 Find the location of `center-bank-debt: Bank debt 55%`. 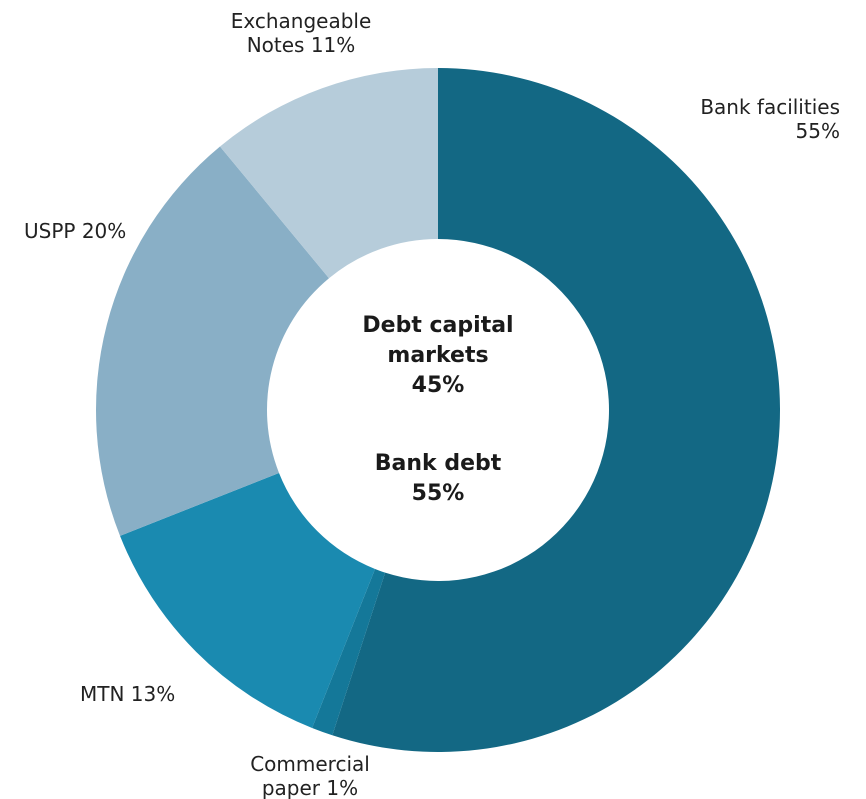

center-bank-debt: Bank debt 55% is located at coordinates (438, 479).